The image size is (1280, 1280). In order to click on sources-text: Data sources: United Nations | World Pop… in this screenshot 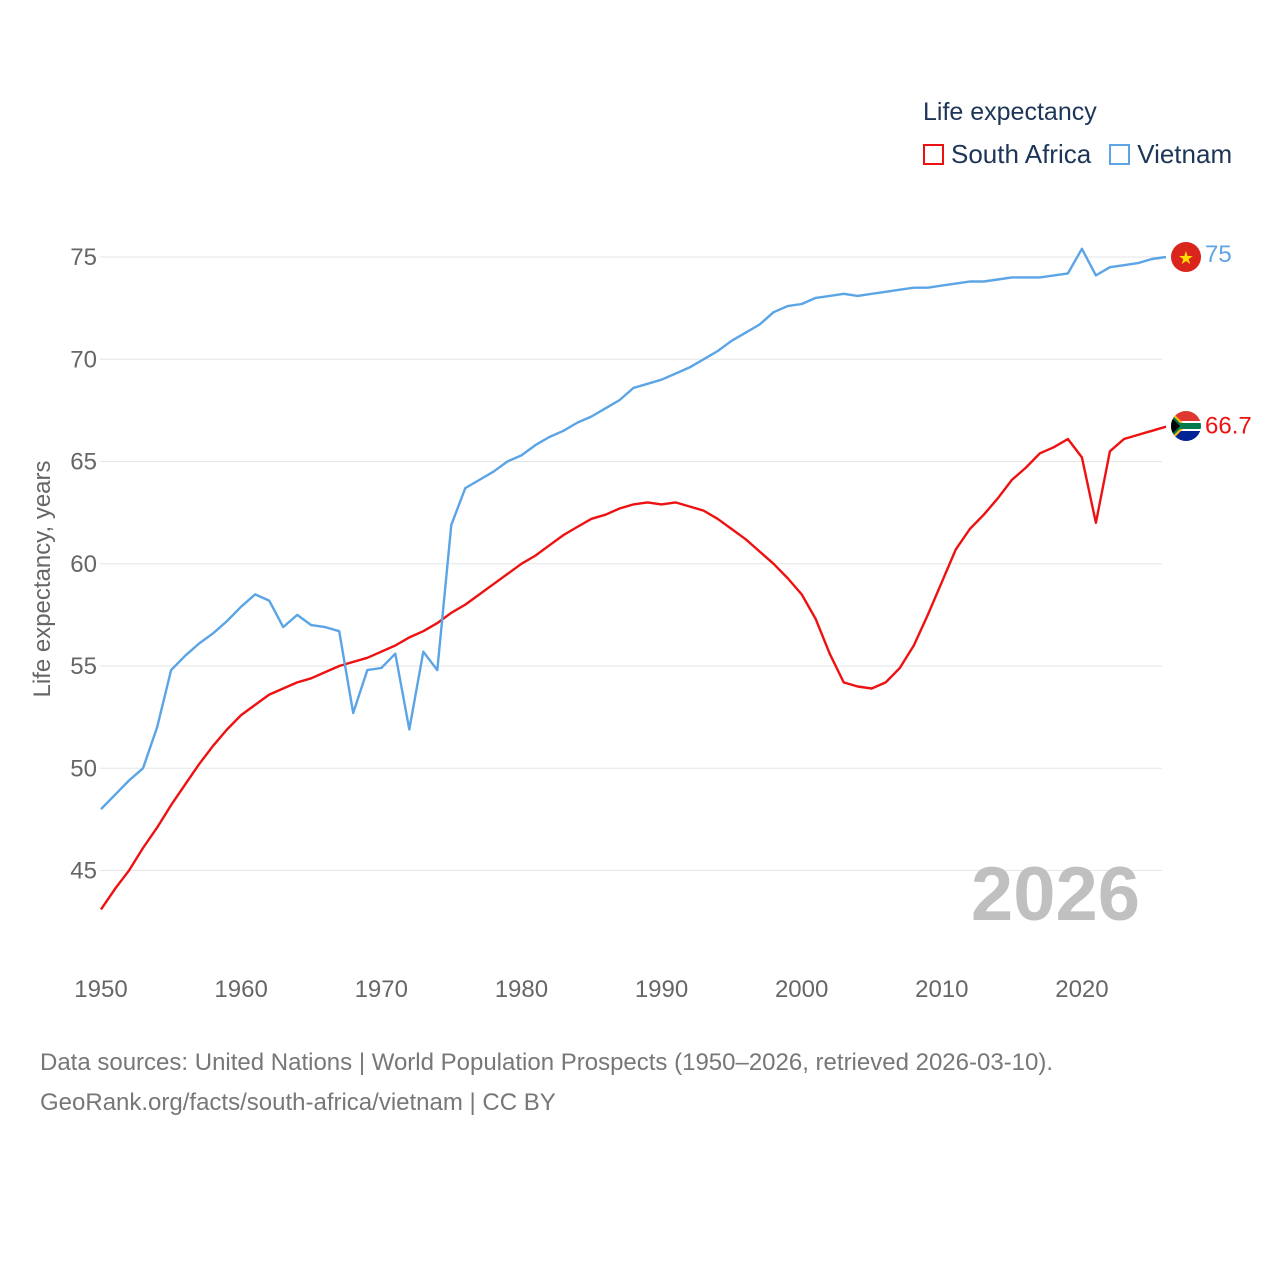, I will do `click(547, 1062)`.